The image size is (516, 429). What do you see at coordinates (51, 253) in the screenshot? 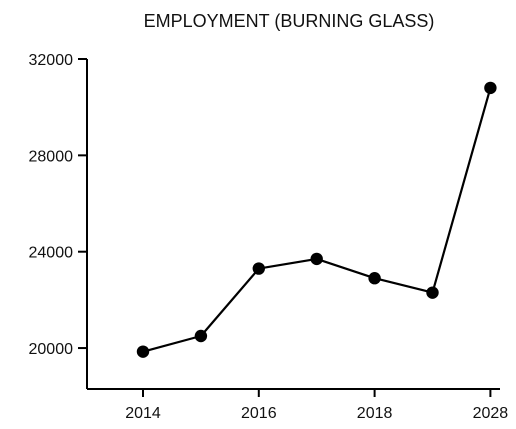
I see `y-tick-label-24000: 24000` at bounding box center [51, 253].